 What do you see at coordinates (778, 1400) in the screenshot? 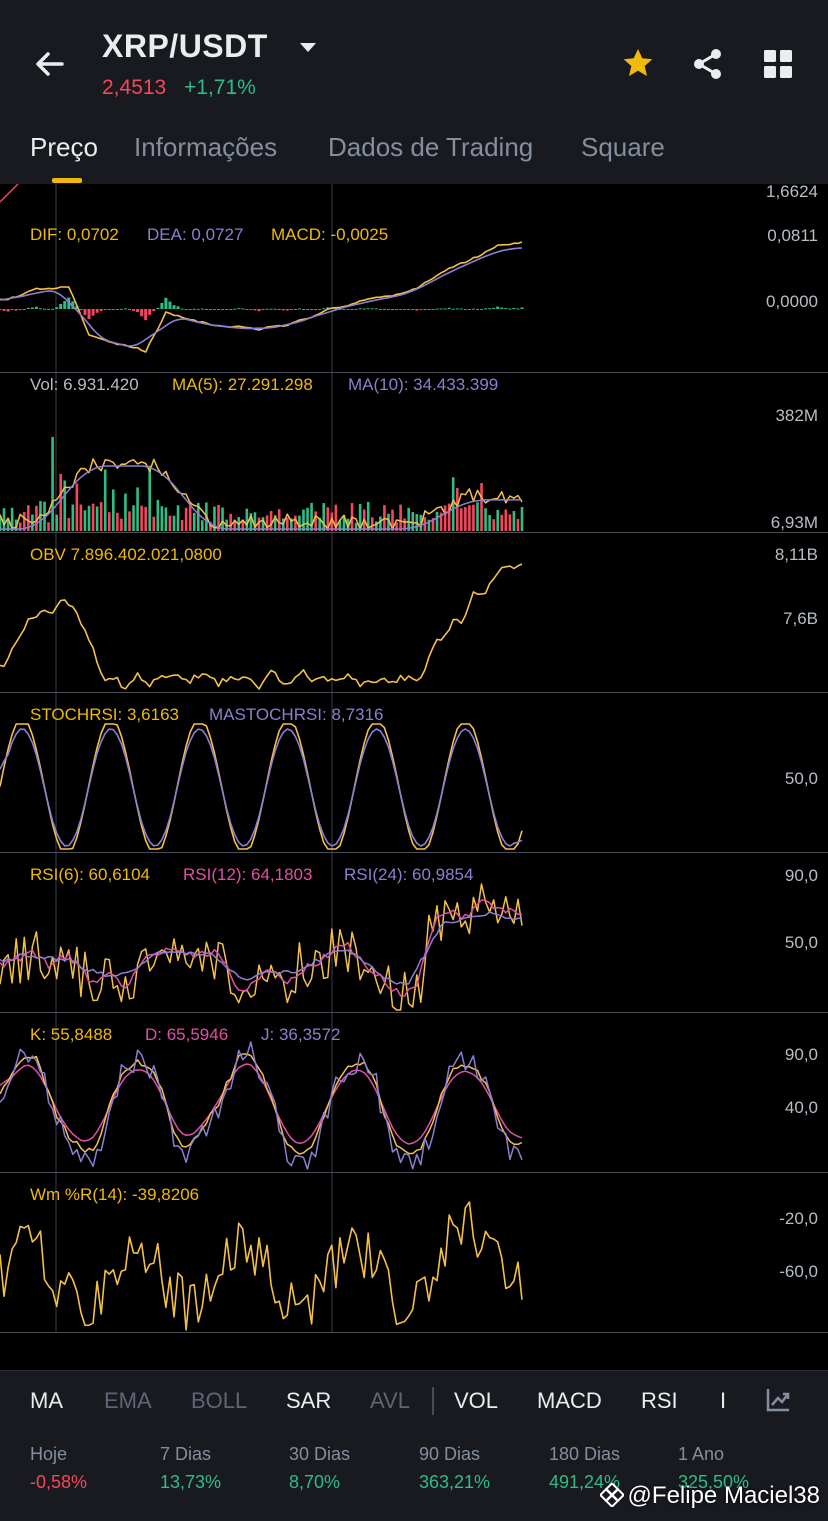
I see `indicator-settings-icon` at bounding box center [778, 1400].